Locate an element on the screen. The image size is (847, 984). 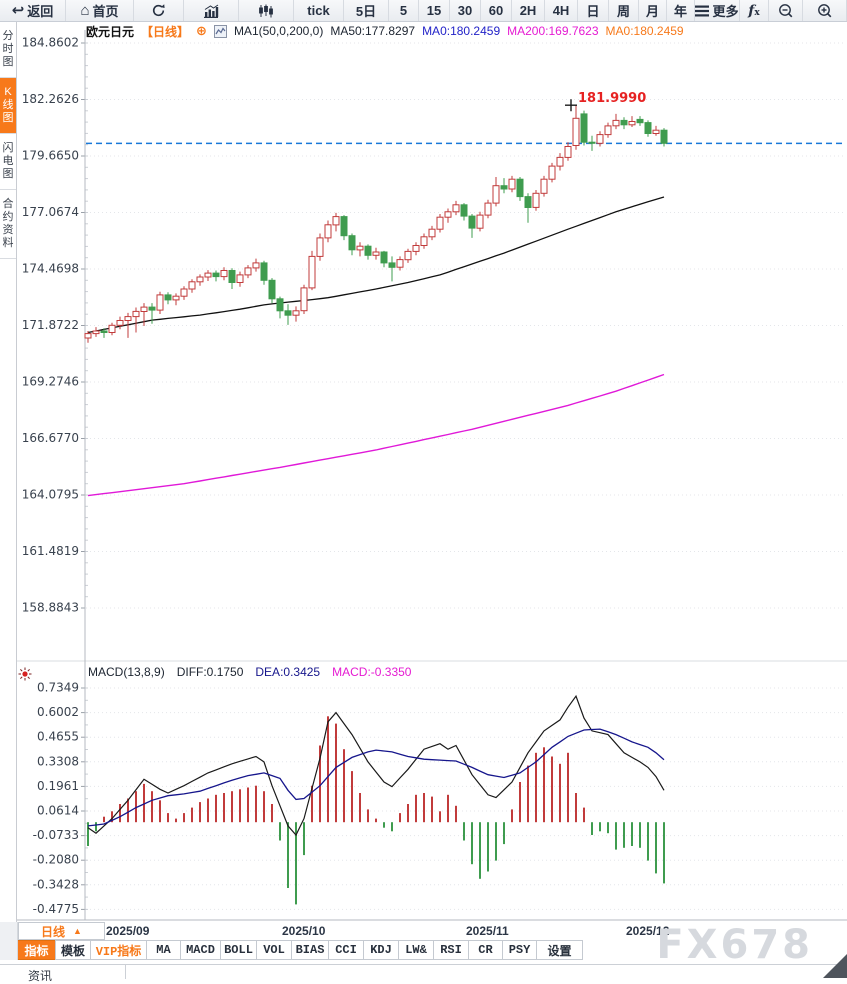
zoom-out-icon is located at coordinates (785, 10).